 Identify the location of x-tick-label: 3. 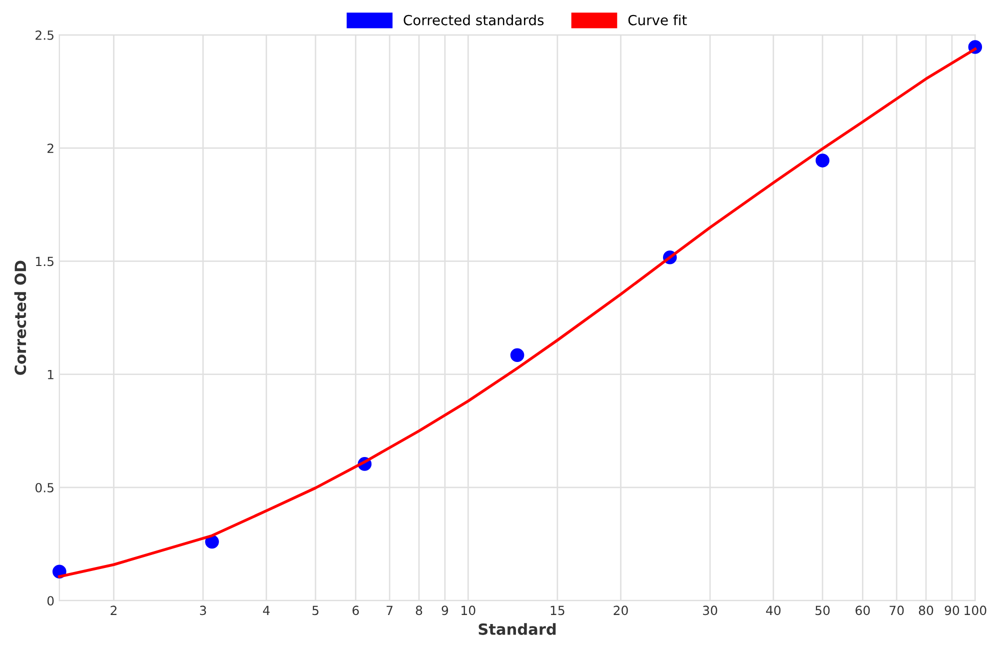
(203, 611).